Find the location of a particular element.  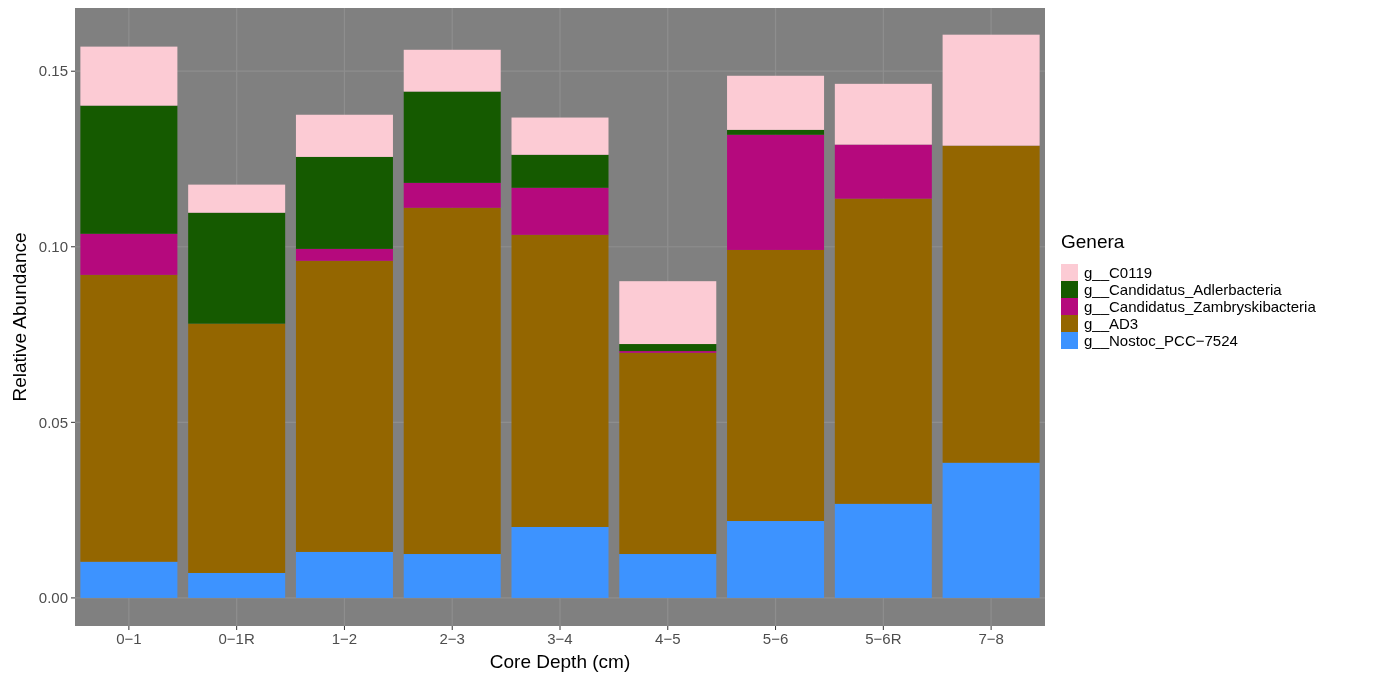

y-tick-label: 0.15 is located at coordinates (53, 71).